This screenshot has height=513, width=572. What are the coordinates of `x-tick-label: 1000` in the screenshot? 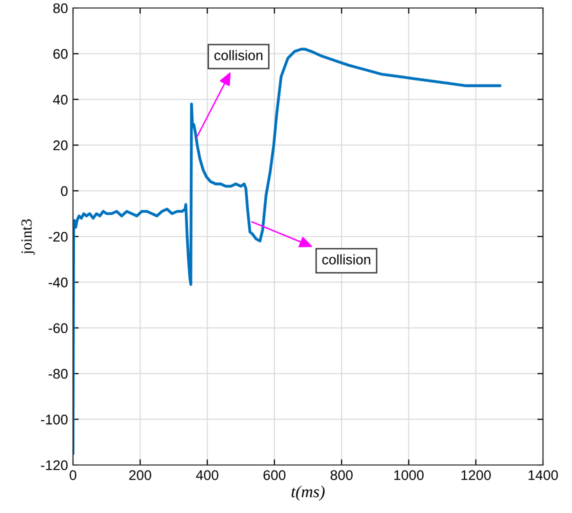 It's located at (409, 475).